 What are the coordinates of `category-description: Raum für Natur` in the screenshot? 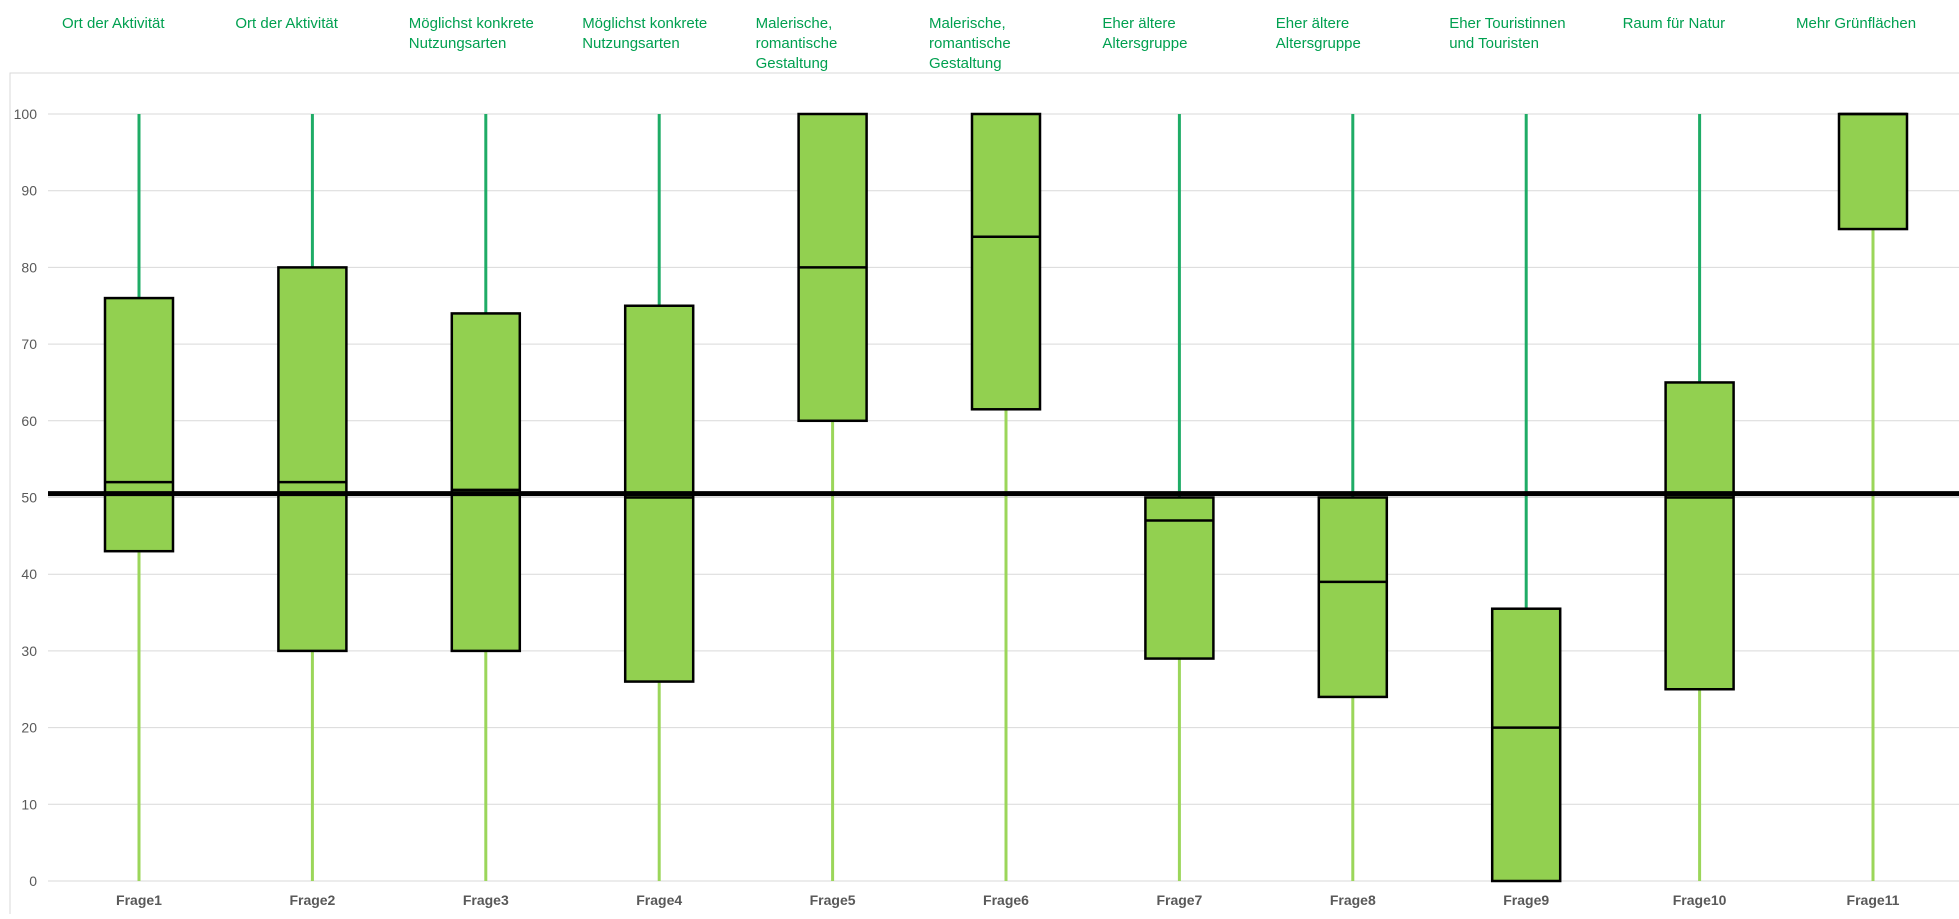 It's located at (1674, 23).